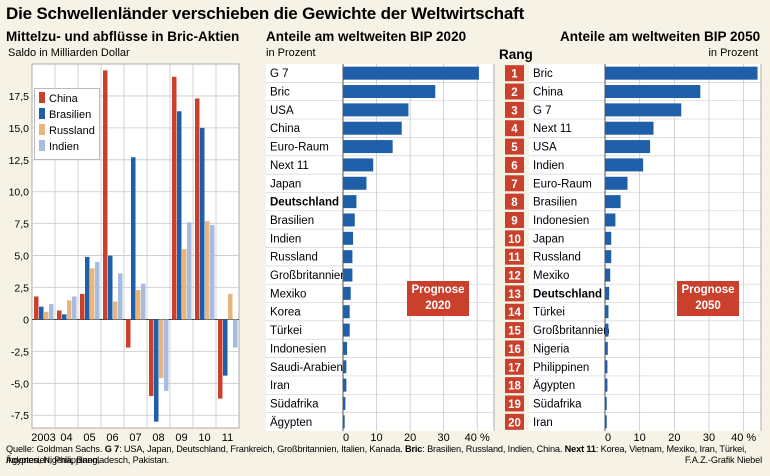 The width and height of the screenshot is (770, 476). I want to click on bip2050-bar-Brasilien, so click(613, 202).